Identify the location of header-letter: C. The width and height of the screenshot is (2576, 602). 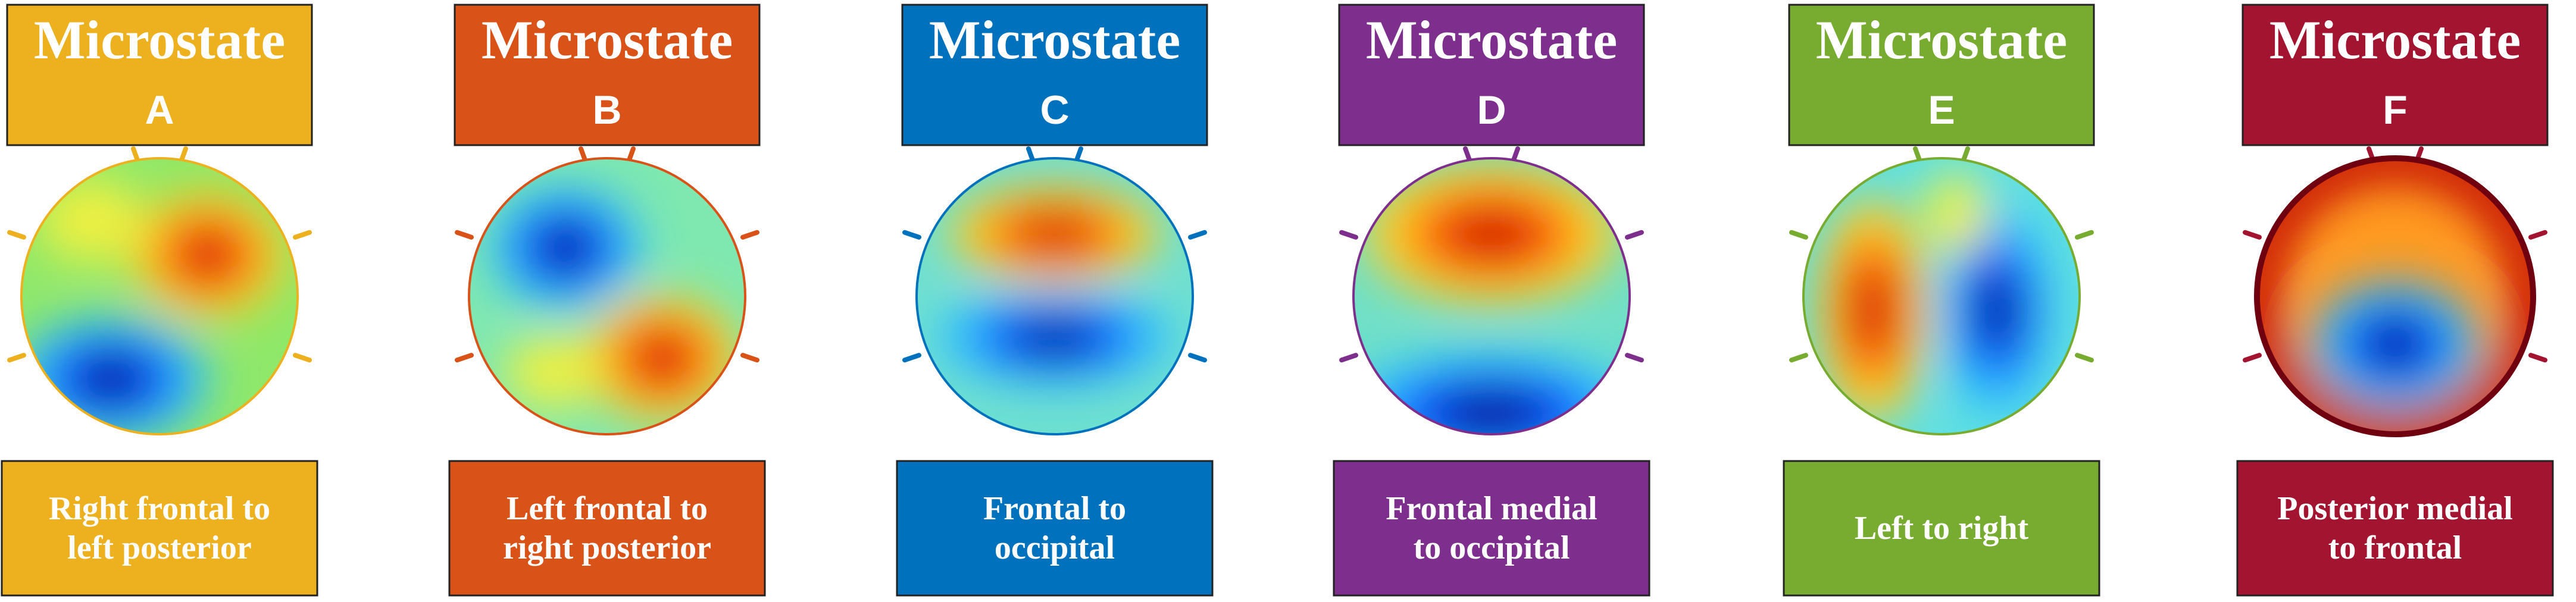
(1054, 110).